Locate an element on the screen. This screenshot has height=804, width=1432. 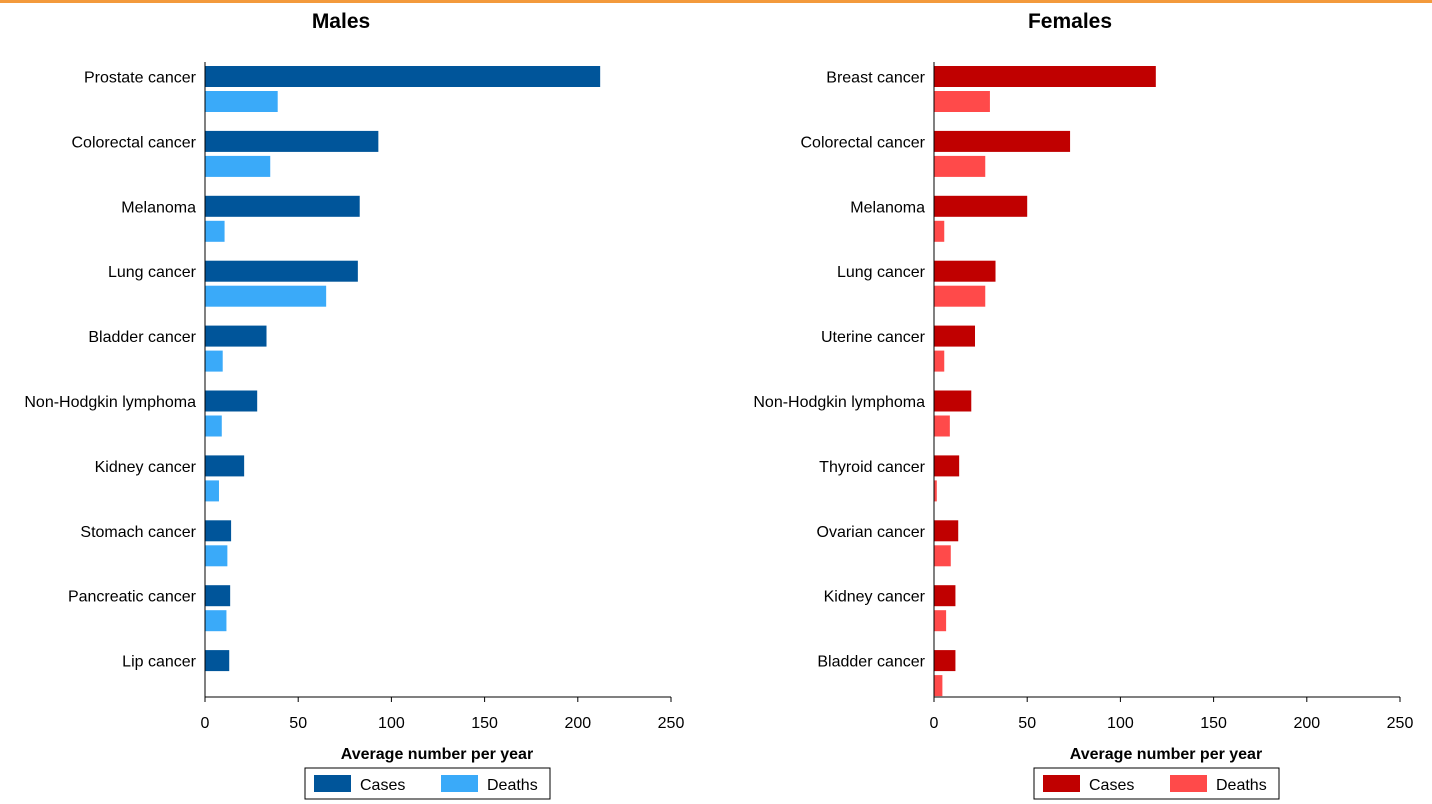
category-label: Thyroid cancer is located at coordinates (872, 467).